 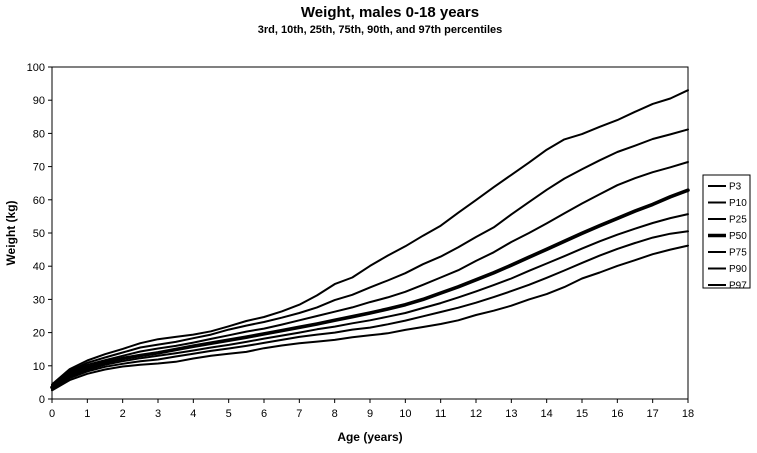 I want to click on legend-label-p50: P50, so click(x=738, y=236).